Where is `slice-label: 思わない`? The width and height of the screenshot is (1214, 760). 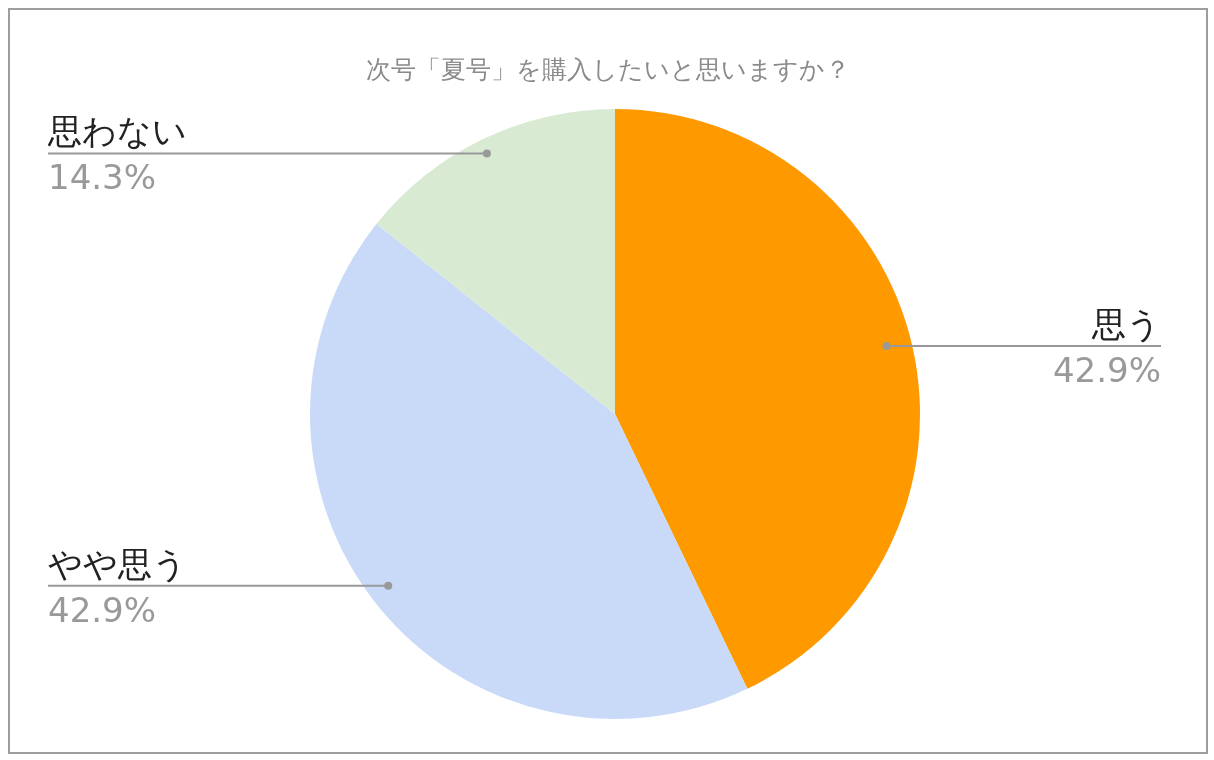 slice-label: 思わない is located at coordinates (117, 131).